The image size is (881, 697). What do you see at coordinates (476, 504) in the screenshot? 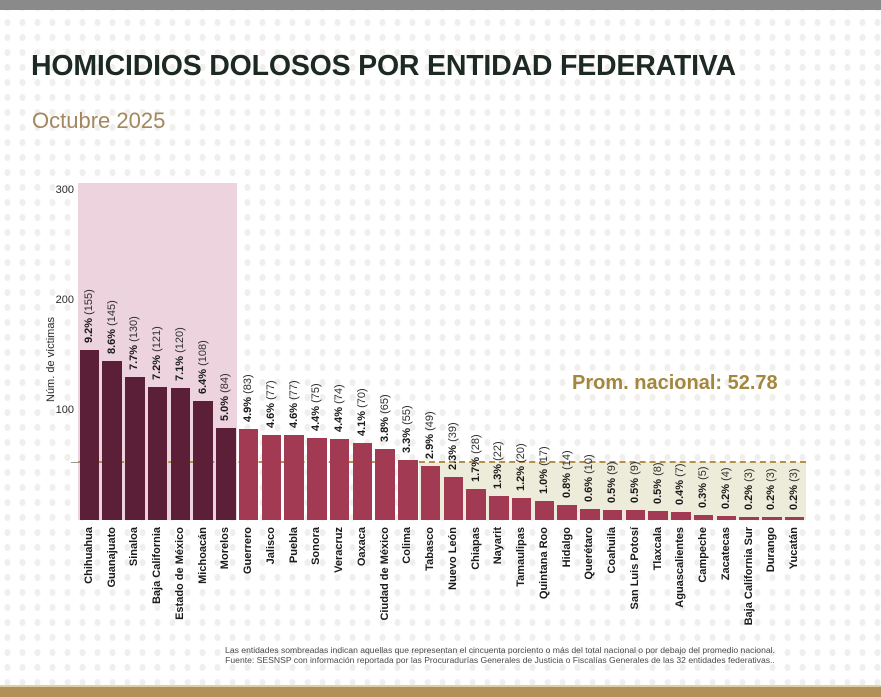
I see `bar-chiapas` at bounding box center [476, 504].